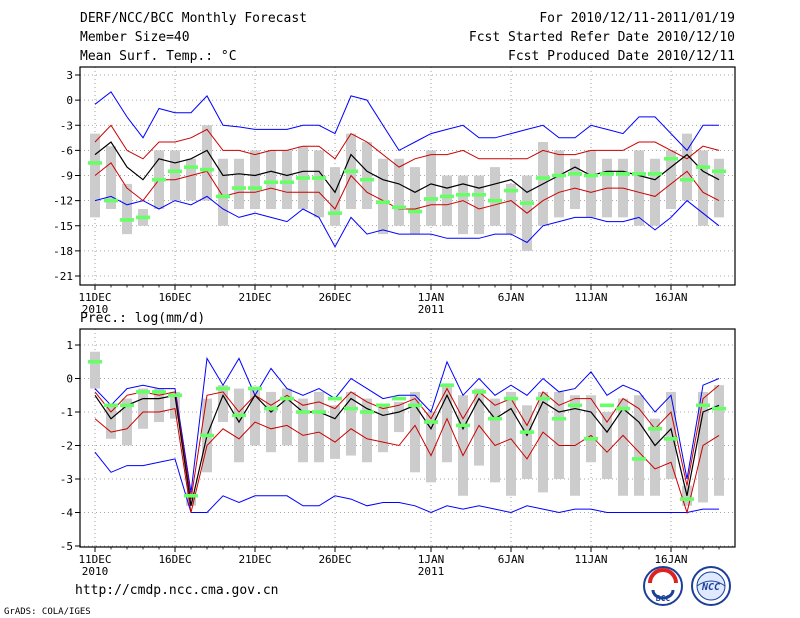  Describe the element at coordinates (511, 559) in the screenshot. I see `precip-xtick-label: 6JAN` at that location.